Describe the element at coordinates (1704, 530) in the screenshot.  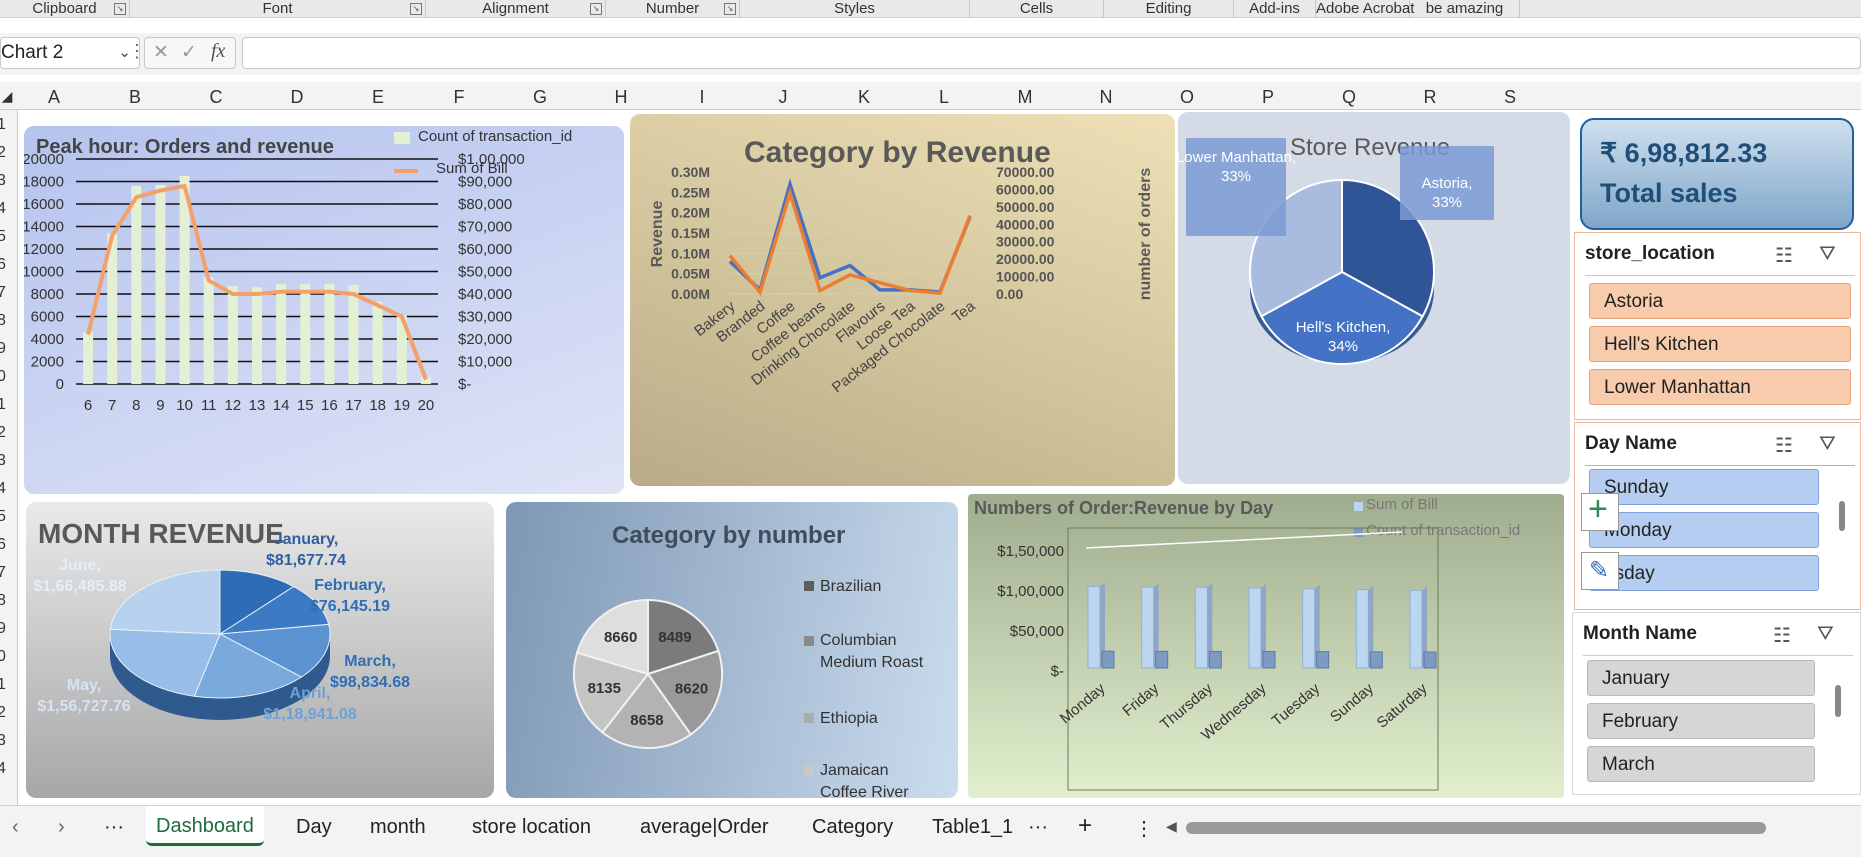
I see `slicer-item-monday: Monday` at that location.